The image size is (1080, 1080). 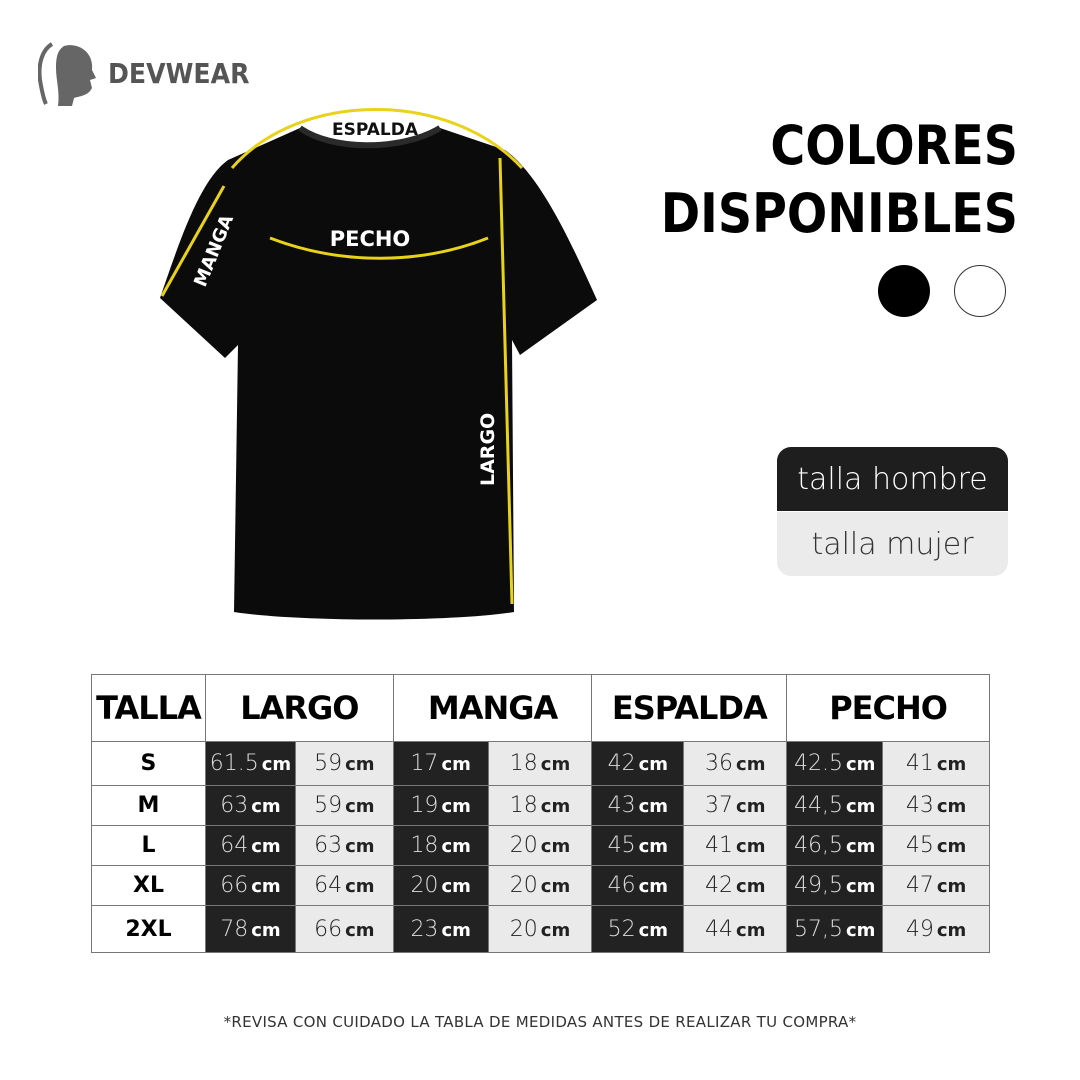 I want to click on measure-value: 23, so click(x=424, y=929).